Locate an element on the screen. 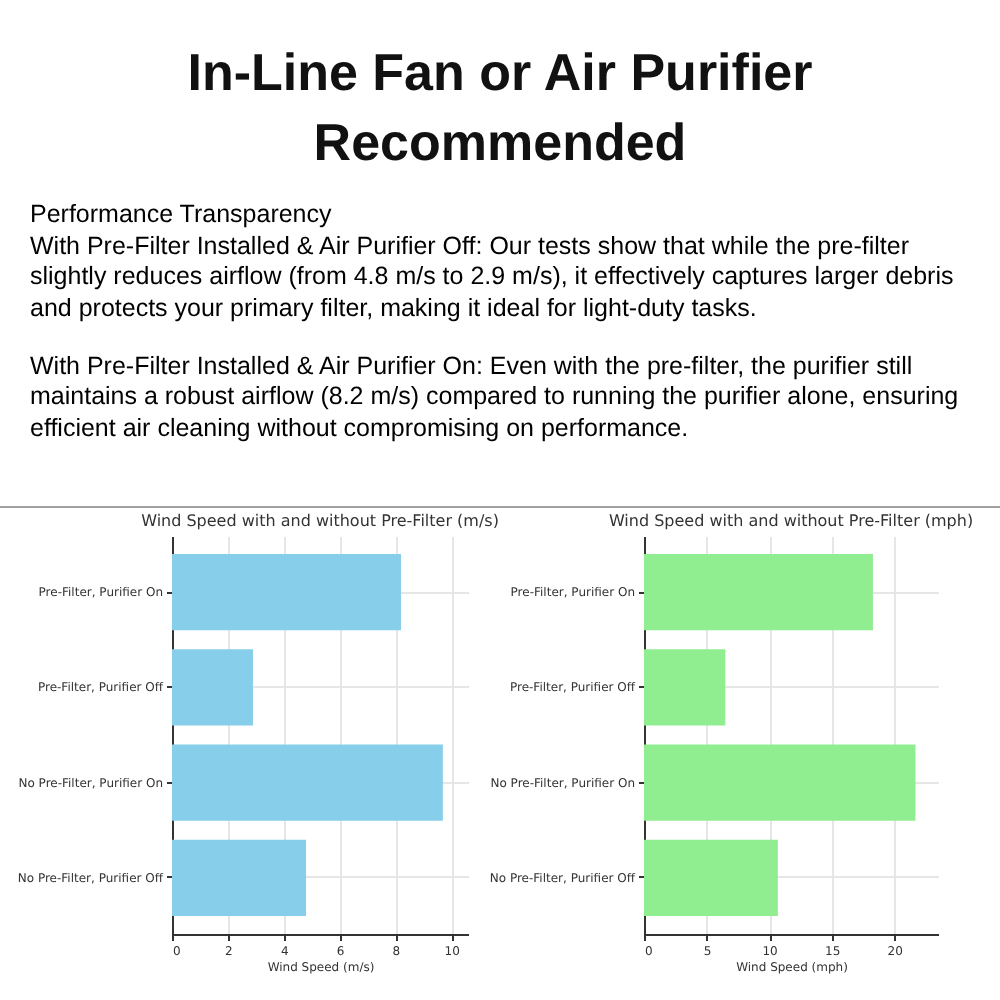 The height and width of the screenshot is (1000, 1000). text: In-Line Fan or Air Purifier Recommended is located at coordinates (500, 108).